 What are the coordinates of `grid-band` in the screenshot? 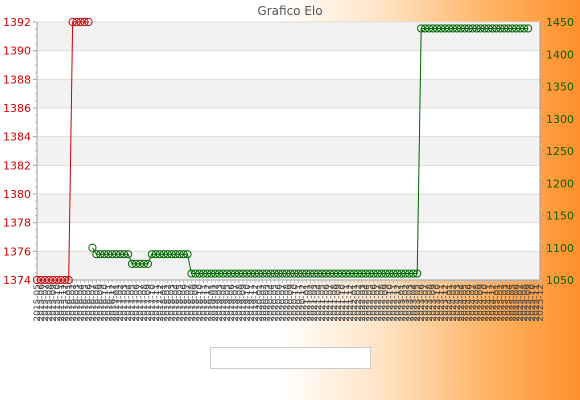 It's located at (288, 36).